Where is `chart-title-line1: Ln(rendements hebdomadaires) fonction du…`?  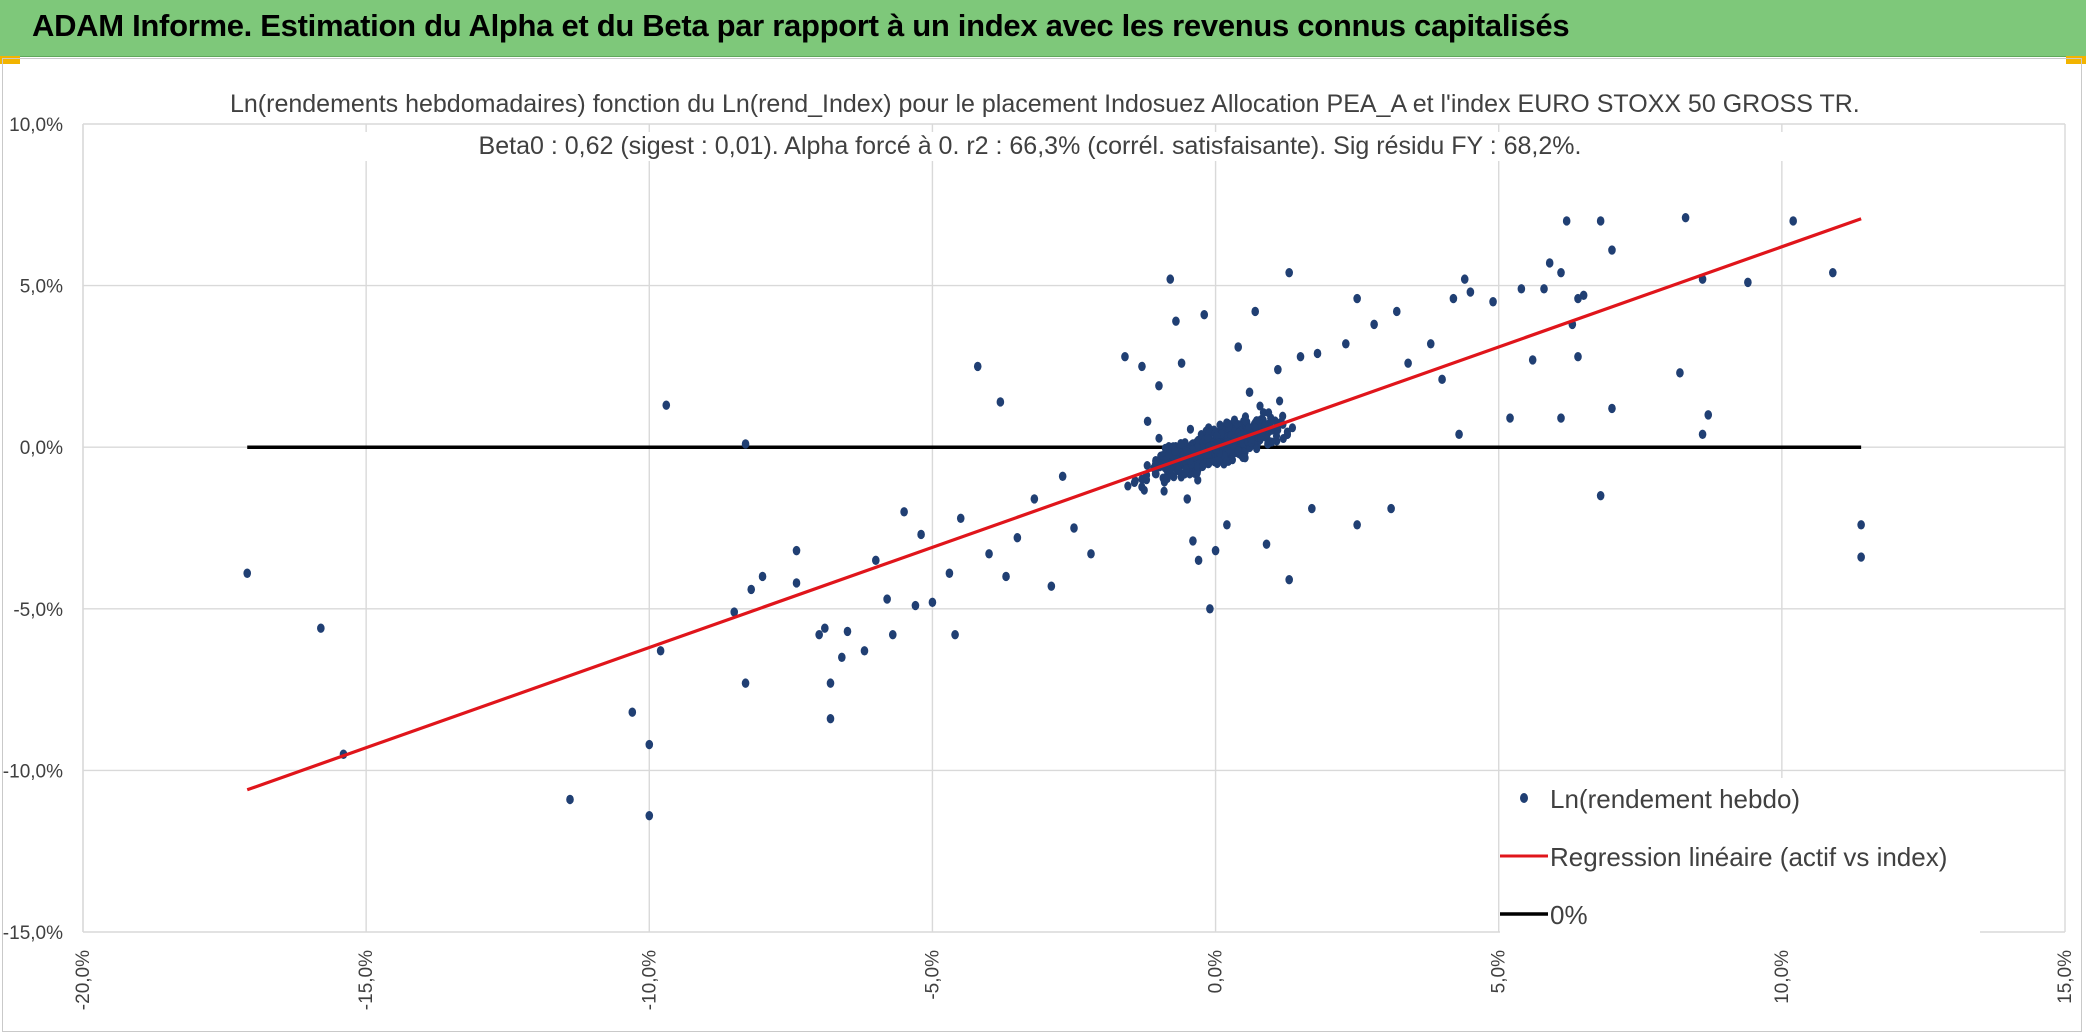
chart-title-line1: Ln(rendements hebdomadaires) fonction du… is located at coordinates (1045, 104).